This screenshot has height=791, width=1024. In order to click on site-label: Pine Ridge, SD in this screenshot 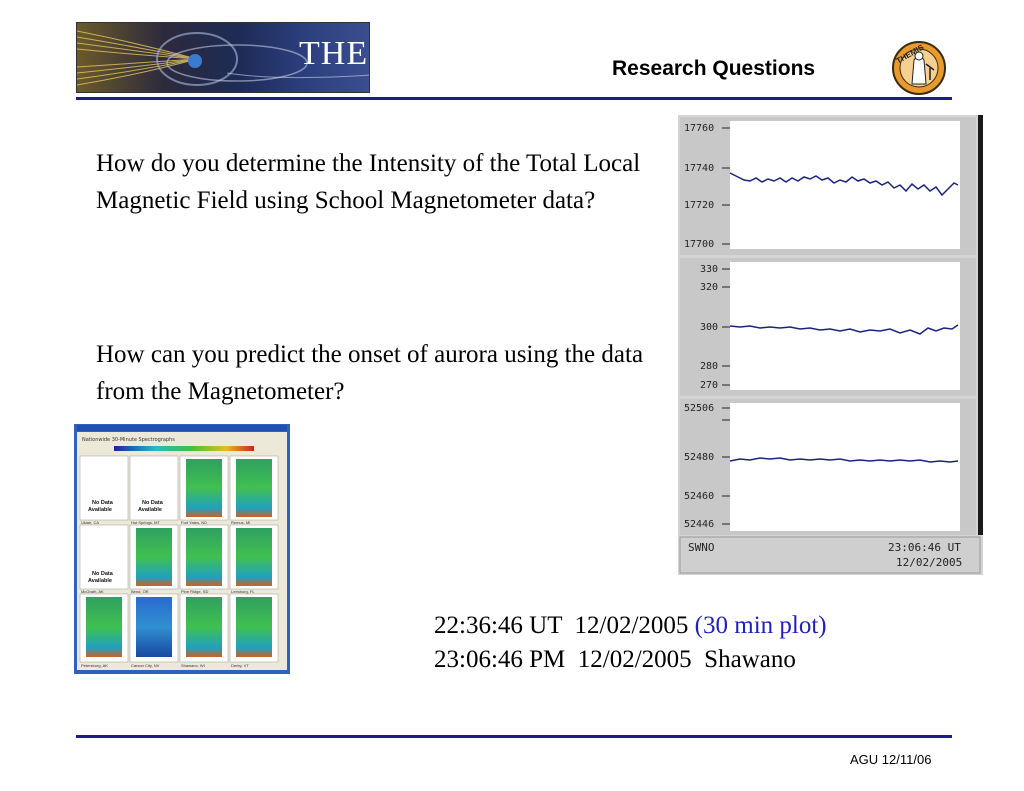, I will do `click(194, 591)`.